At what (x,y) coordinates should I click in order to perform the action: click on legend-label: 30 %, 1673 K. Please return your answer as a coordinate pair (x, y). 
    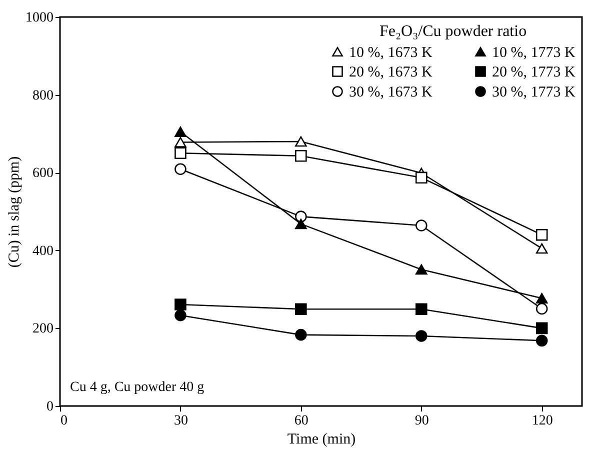
    Looking at the image, I should click on (390, 92).